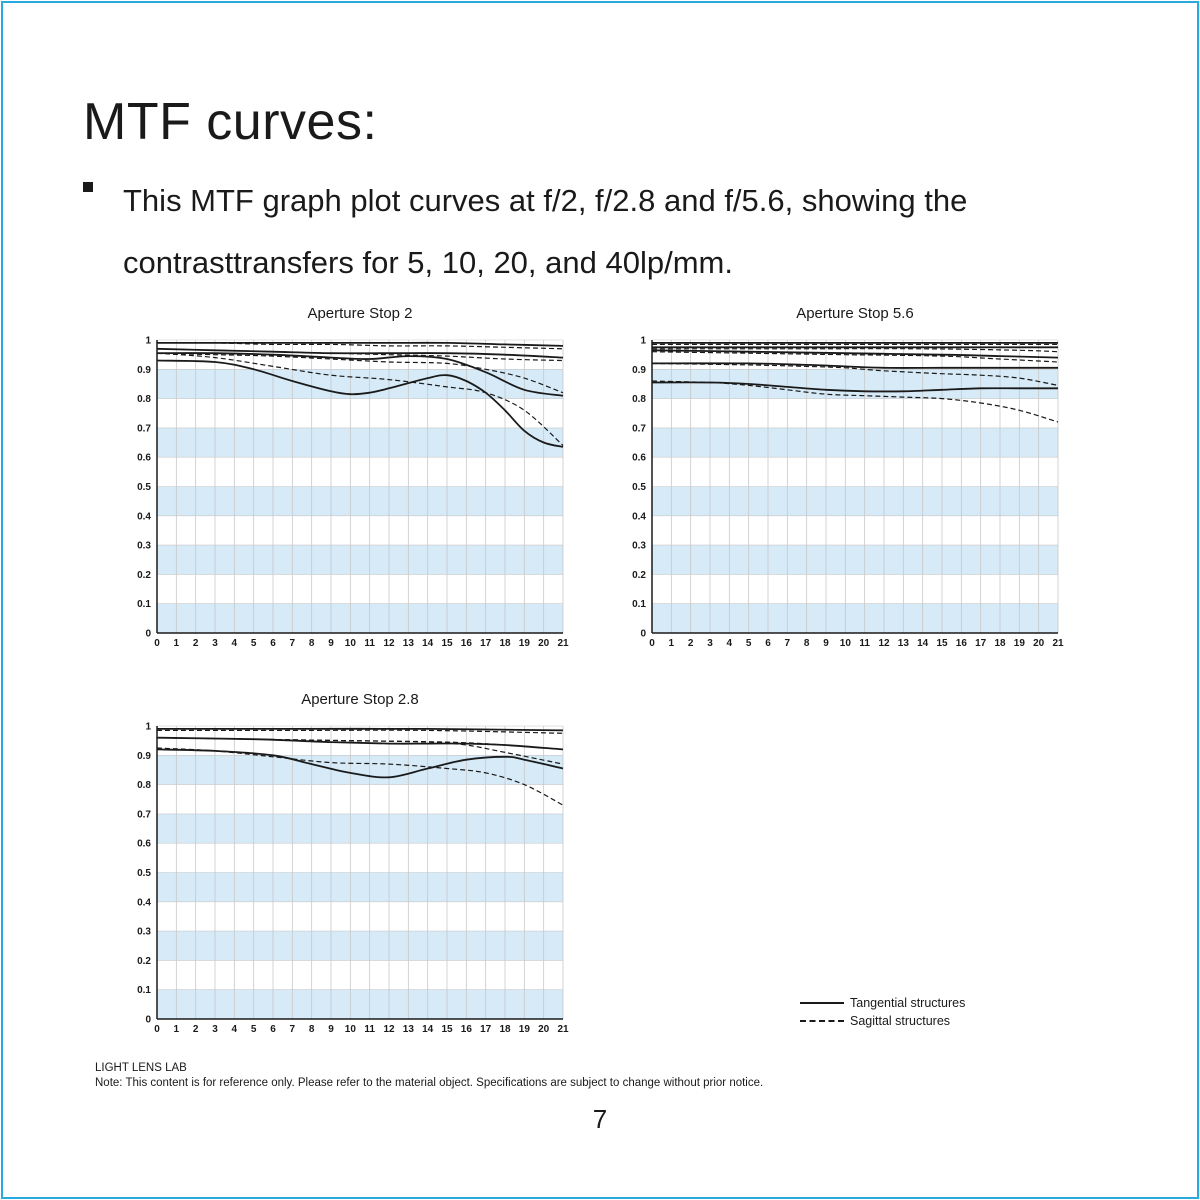 Image resolution: width=1200 pixels, height=1200 pixels. Describe the element at coordinates (882, 1003) in the screenshot. I see `legend-item-tangential: Tangential structures` at that location.